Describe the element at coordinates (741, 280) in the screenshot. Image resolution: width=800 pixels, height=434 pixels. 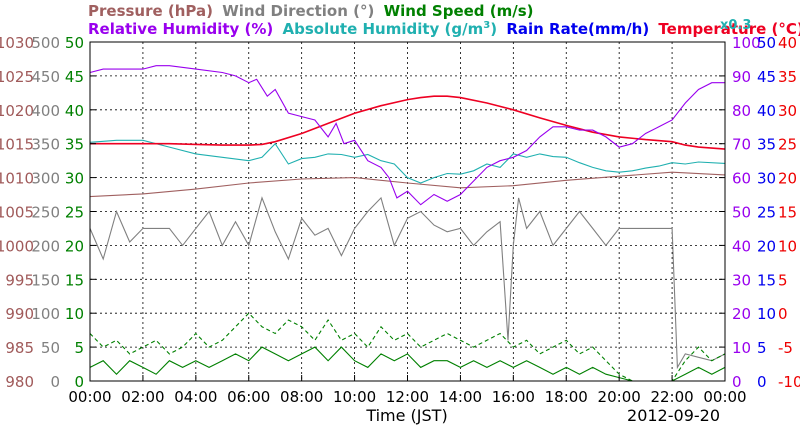
I see `tick-label-relative-humidity: 30` at that location.